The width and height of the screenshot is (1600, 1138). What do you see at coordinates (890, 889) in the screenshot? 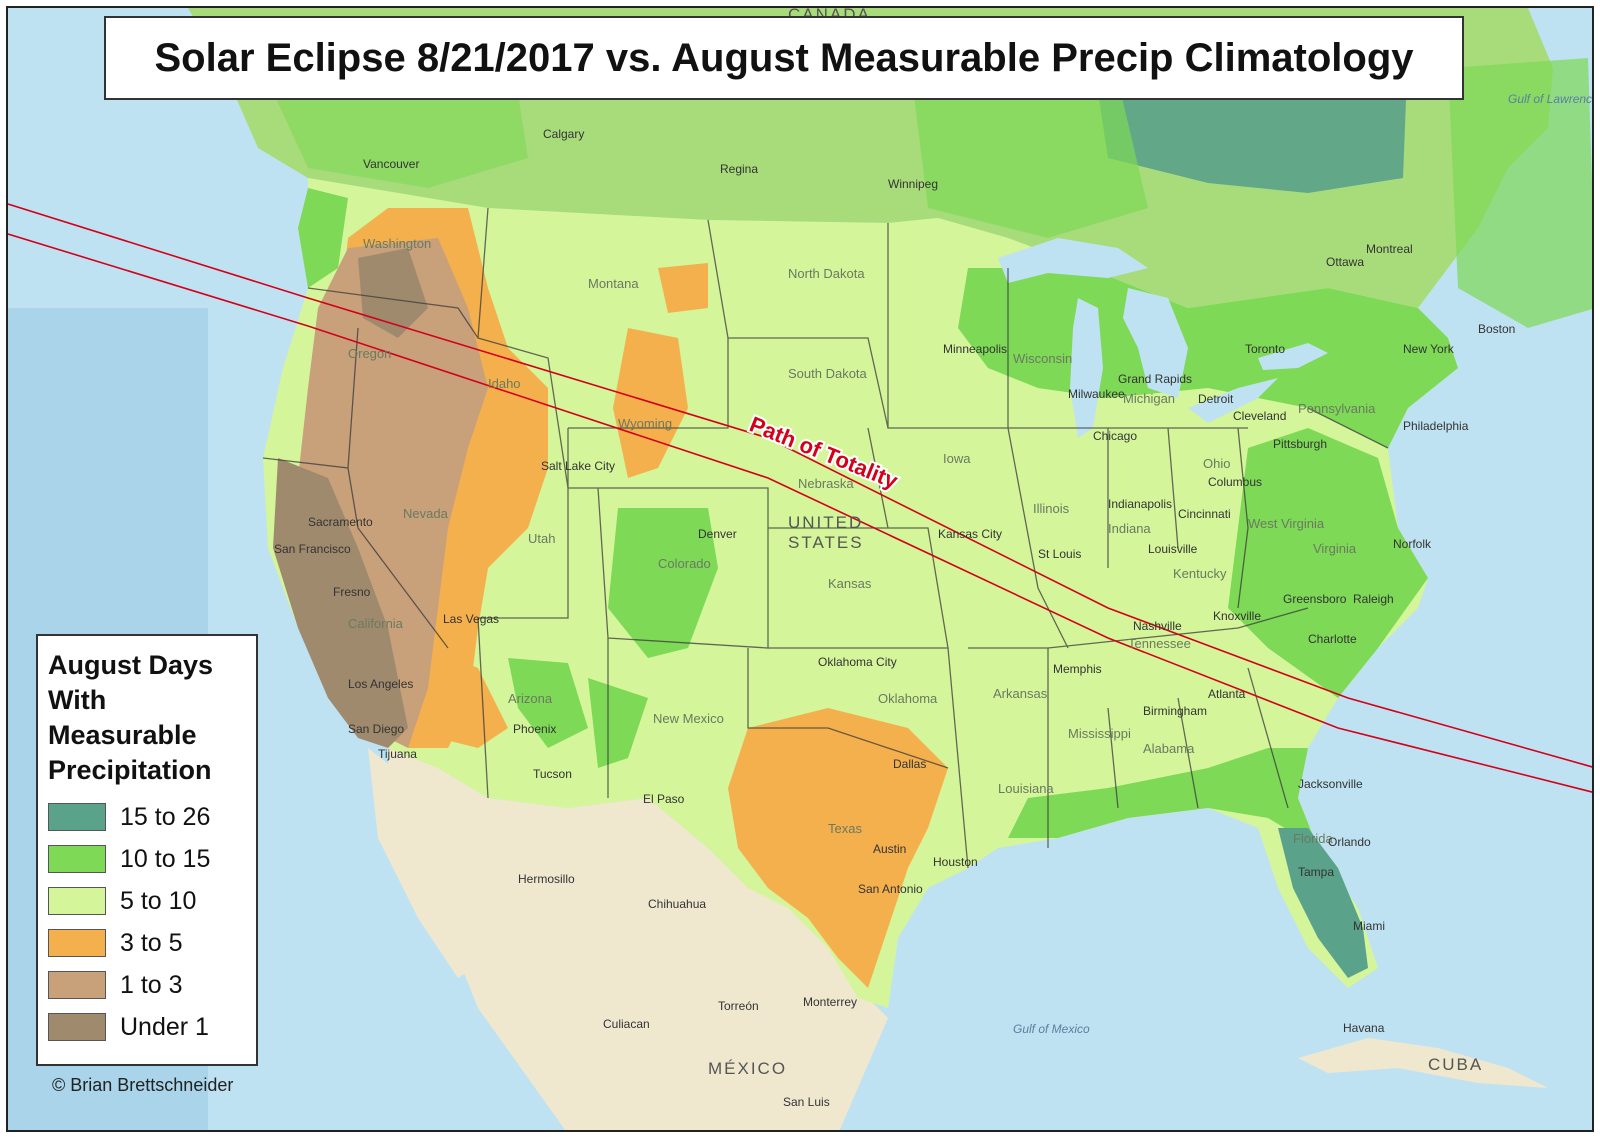
I see `city-san-antonio: San Antonio` at bounding box center [890, 889].